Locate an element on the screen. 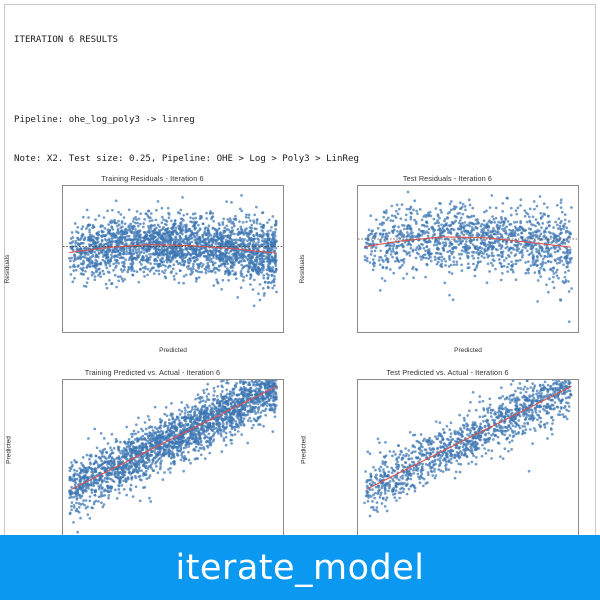  action-banner: iterate_model is located at coordinates (300, 567).